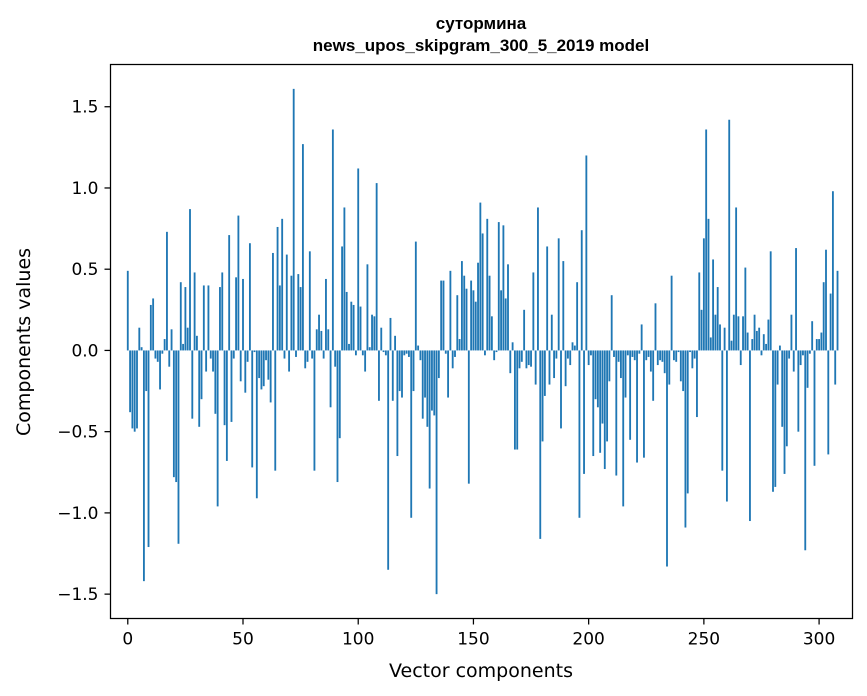 The image size is (867, 696). I want to click on y-axis-ticks: −1.5 −1.0 −0.5 0.0 0.5 1.0 1.5, so click(84, 351).